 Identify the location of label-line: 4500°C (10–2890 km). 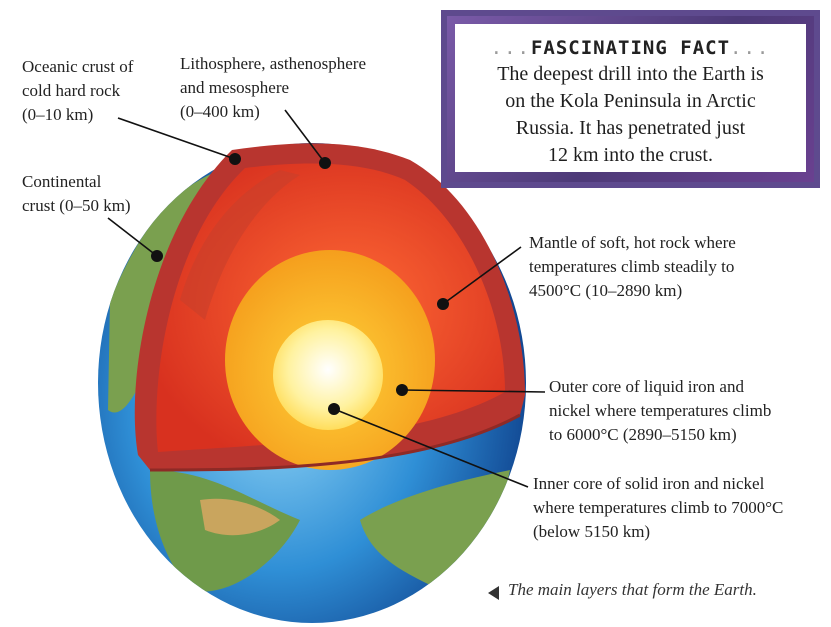
(606, 290).